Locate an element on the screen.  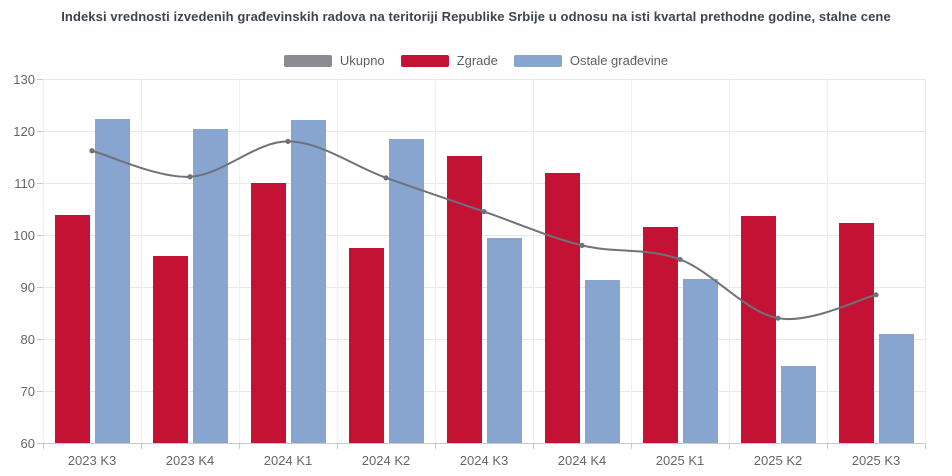
y-axis-label: 70 is located at coordinates (27, 391).